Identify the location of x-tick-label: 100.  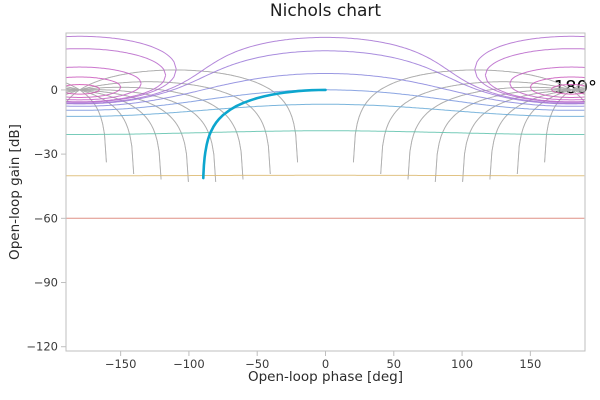
(462, 364).